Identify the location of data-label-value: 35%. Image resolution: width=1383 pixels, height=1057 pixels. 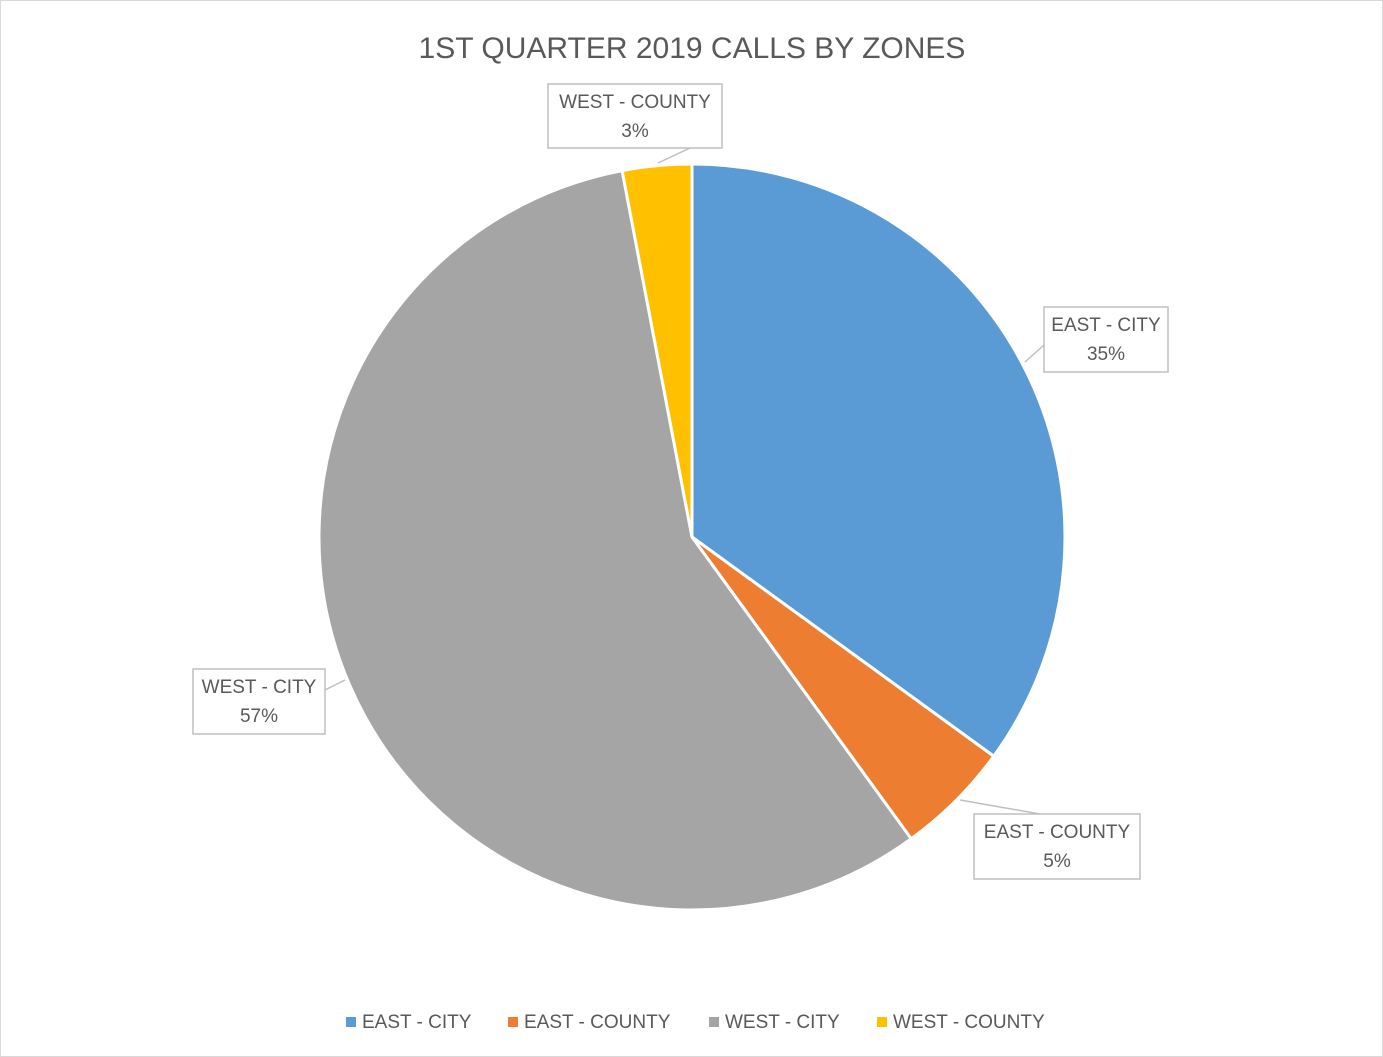
(1106, 354).